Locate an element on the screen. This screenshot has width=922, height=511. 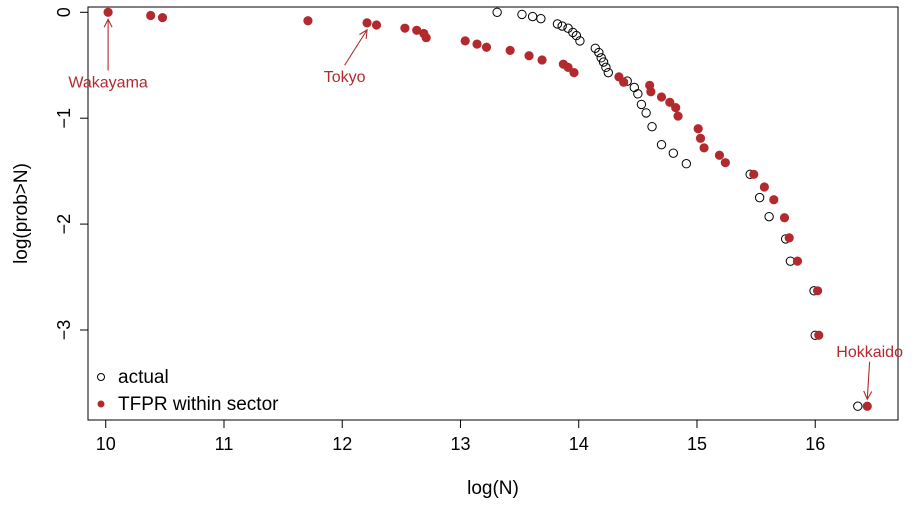
x-tick-label: 12 is located at coordinates (342, 444).